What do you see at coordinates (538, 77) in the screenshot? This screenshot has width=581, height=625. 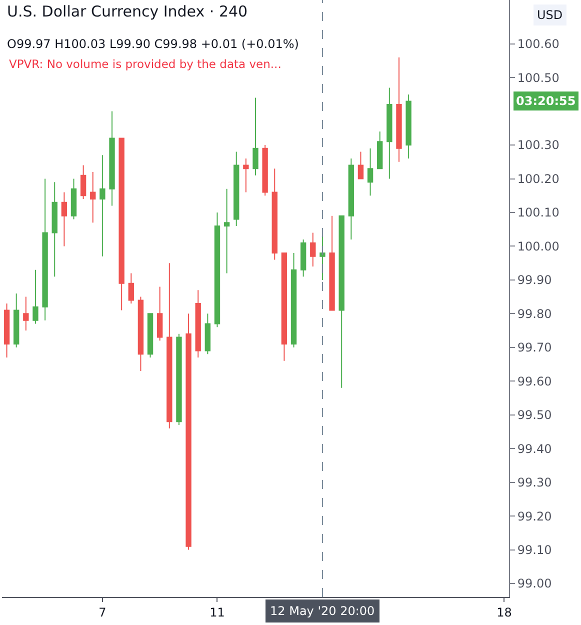 I see `y-tick-label: 100.50` at bounding box center [538, 77].